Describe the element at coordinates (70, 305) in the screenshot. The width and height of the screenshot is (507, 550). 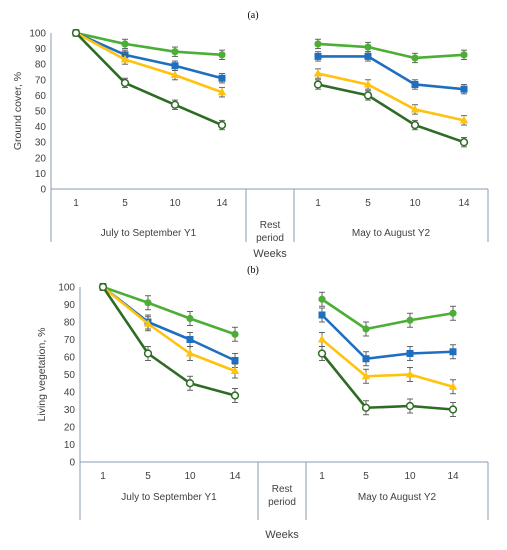
I see `y-tick-label: 90` at that location.